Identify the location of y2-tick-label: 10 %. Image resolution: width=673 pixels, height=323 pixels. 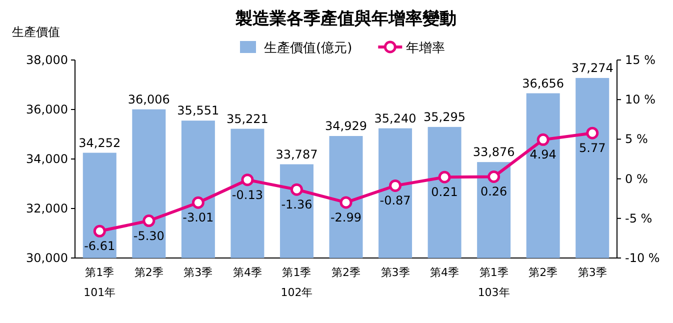
(640, 99).